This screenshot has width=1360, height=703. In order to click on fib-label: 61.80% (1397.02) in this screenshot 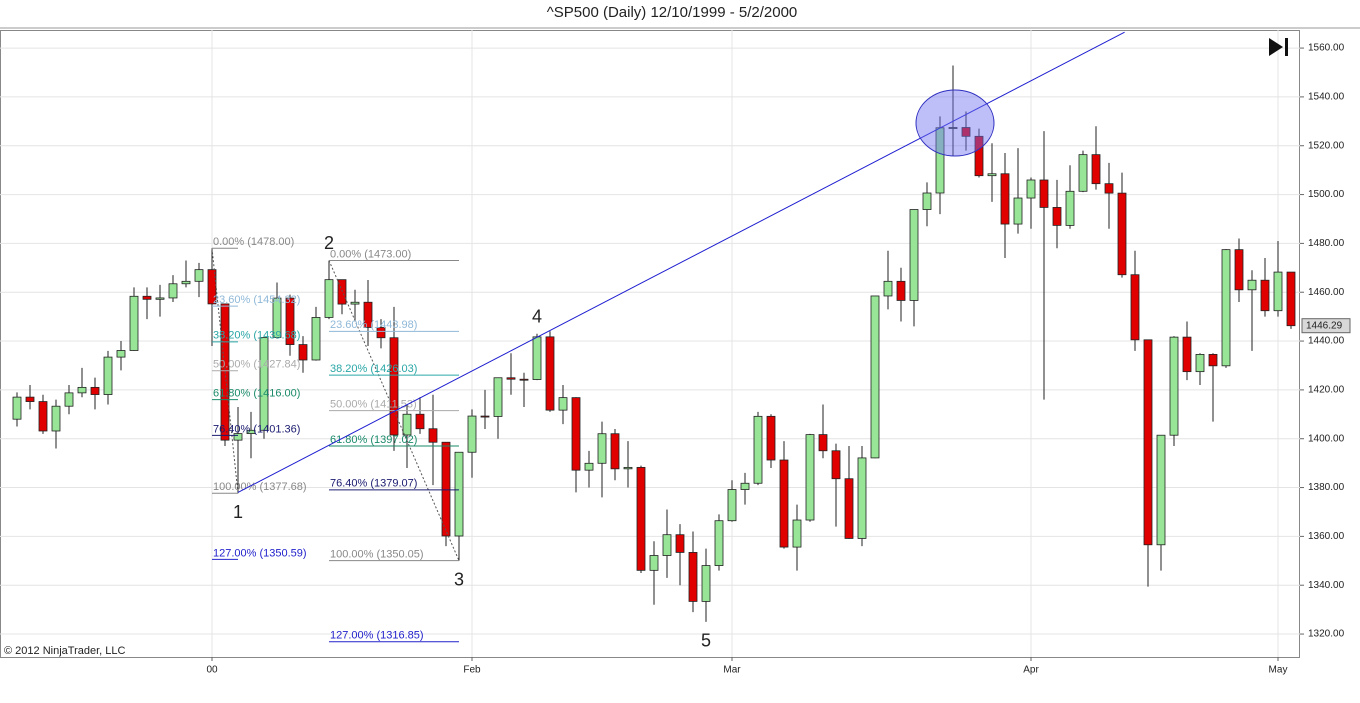, I will do `click(373, 440)`.